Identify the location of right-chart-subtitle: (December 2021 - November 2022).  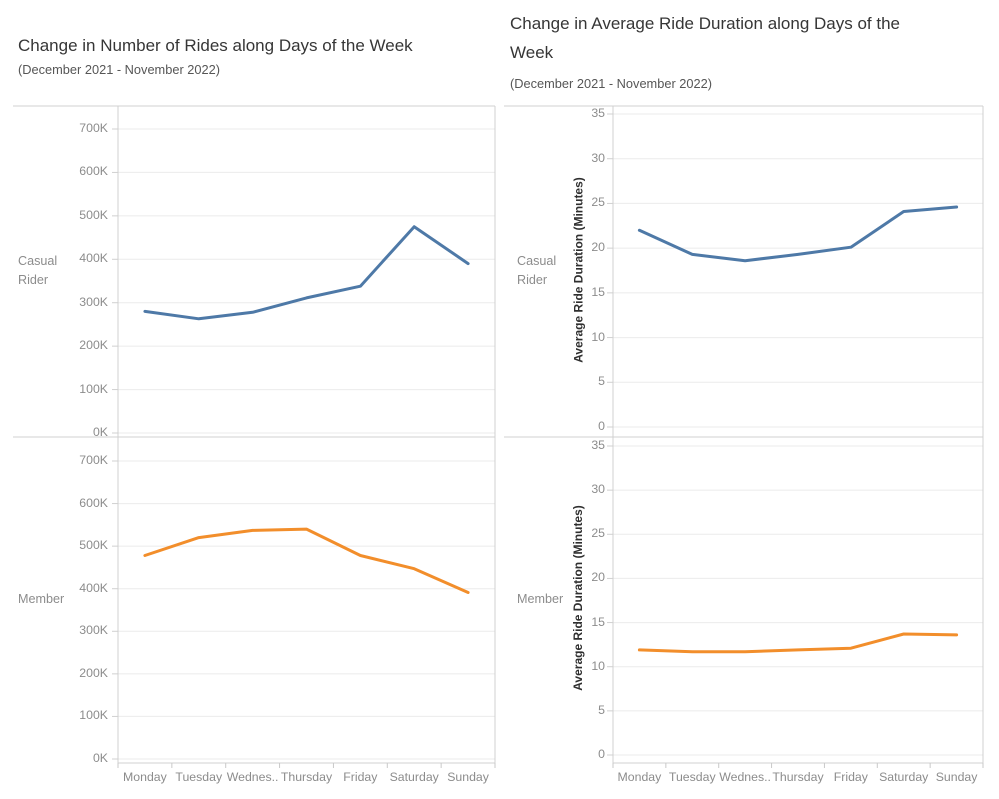
(611, 83).